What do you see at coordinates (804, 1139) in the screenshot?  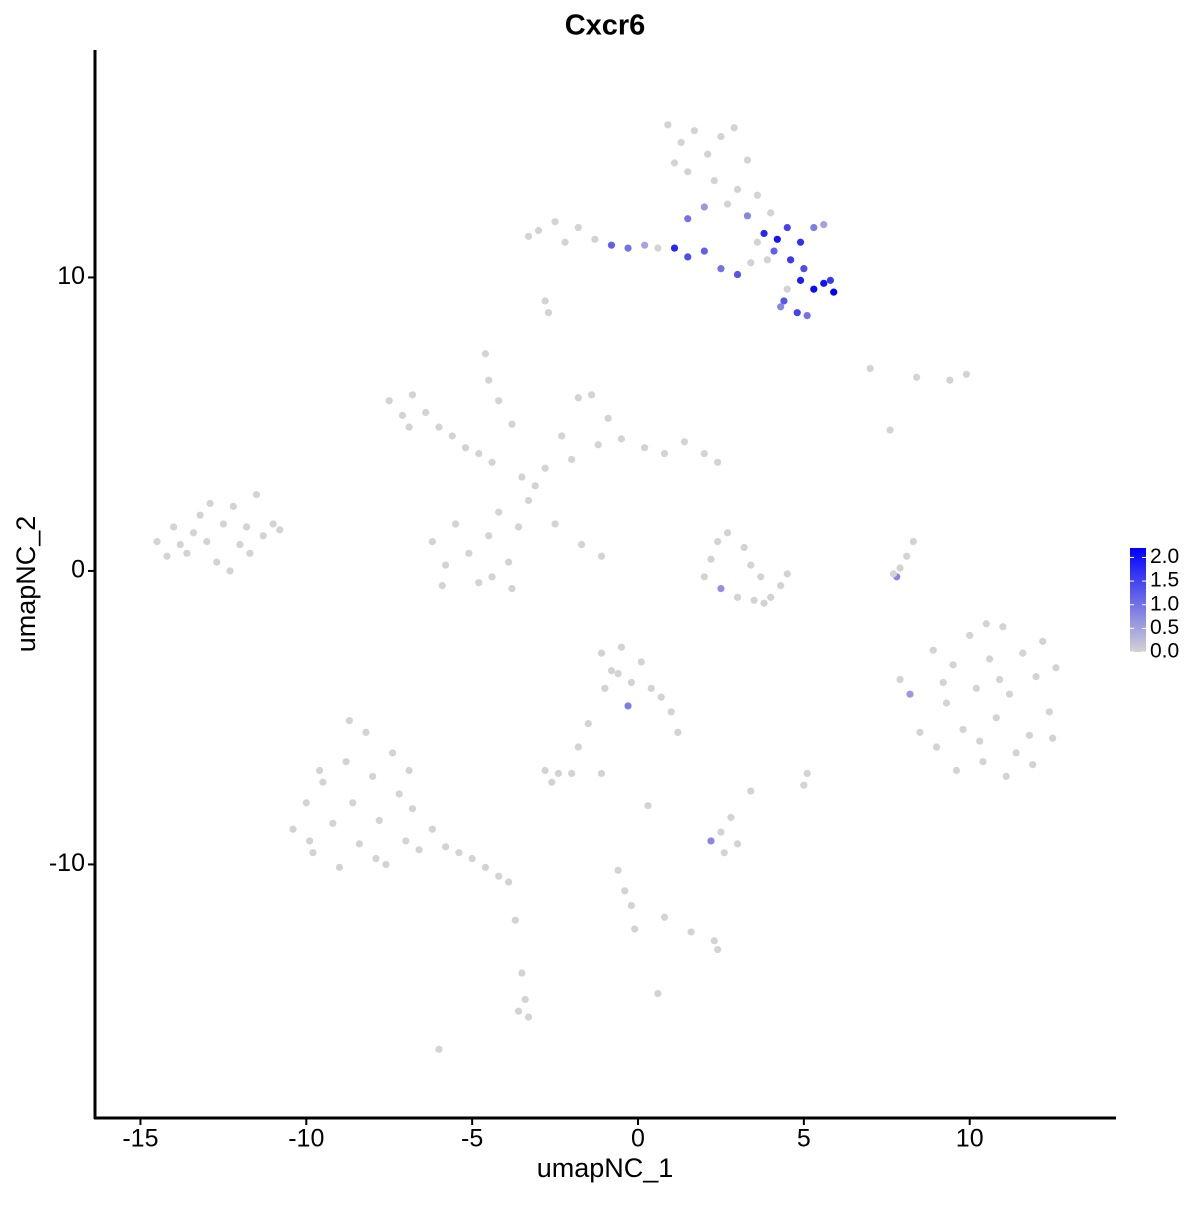 I see `x-tick-label: 5` at bounding box center [804, 1139].